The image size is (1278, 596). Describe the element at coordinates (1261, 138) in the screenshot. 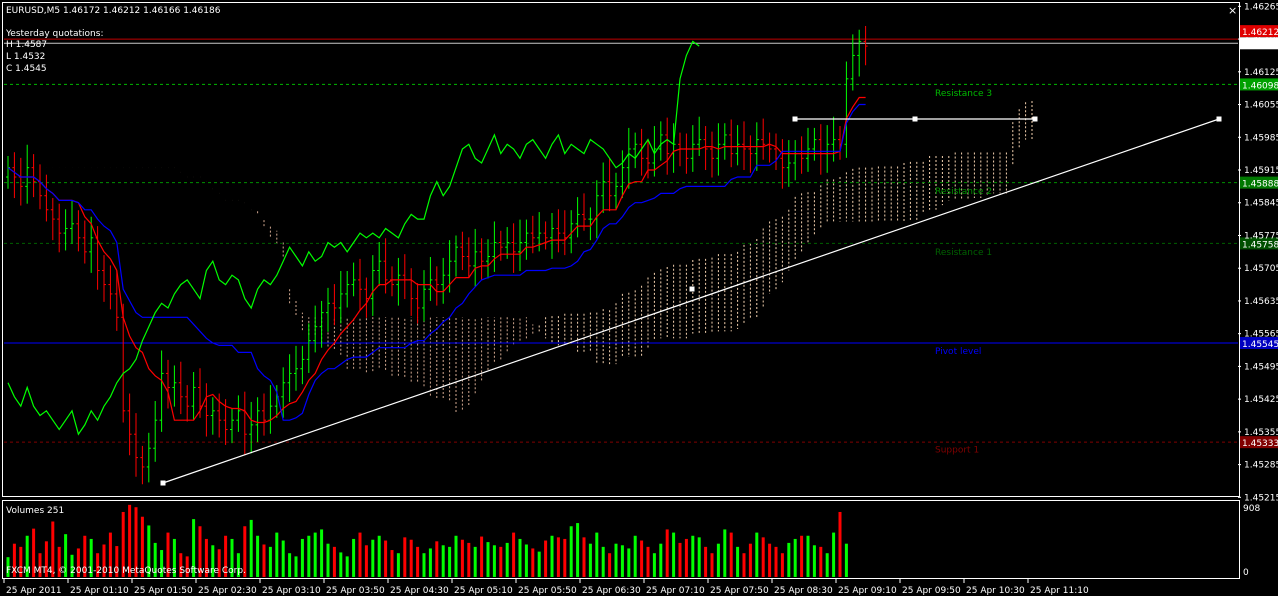

I see `y-axis-label: 1.45985` at that location.